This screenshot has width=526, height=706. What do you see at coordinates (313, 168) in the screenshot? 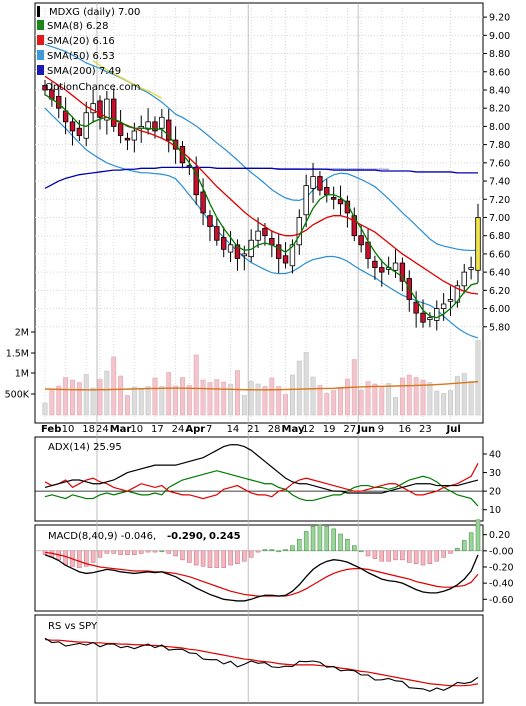
I see `sma200-dotted-line` at bounding box center [313, 168].